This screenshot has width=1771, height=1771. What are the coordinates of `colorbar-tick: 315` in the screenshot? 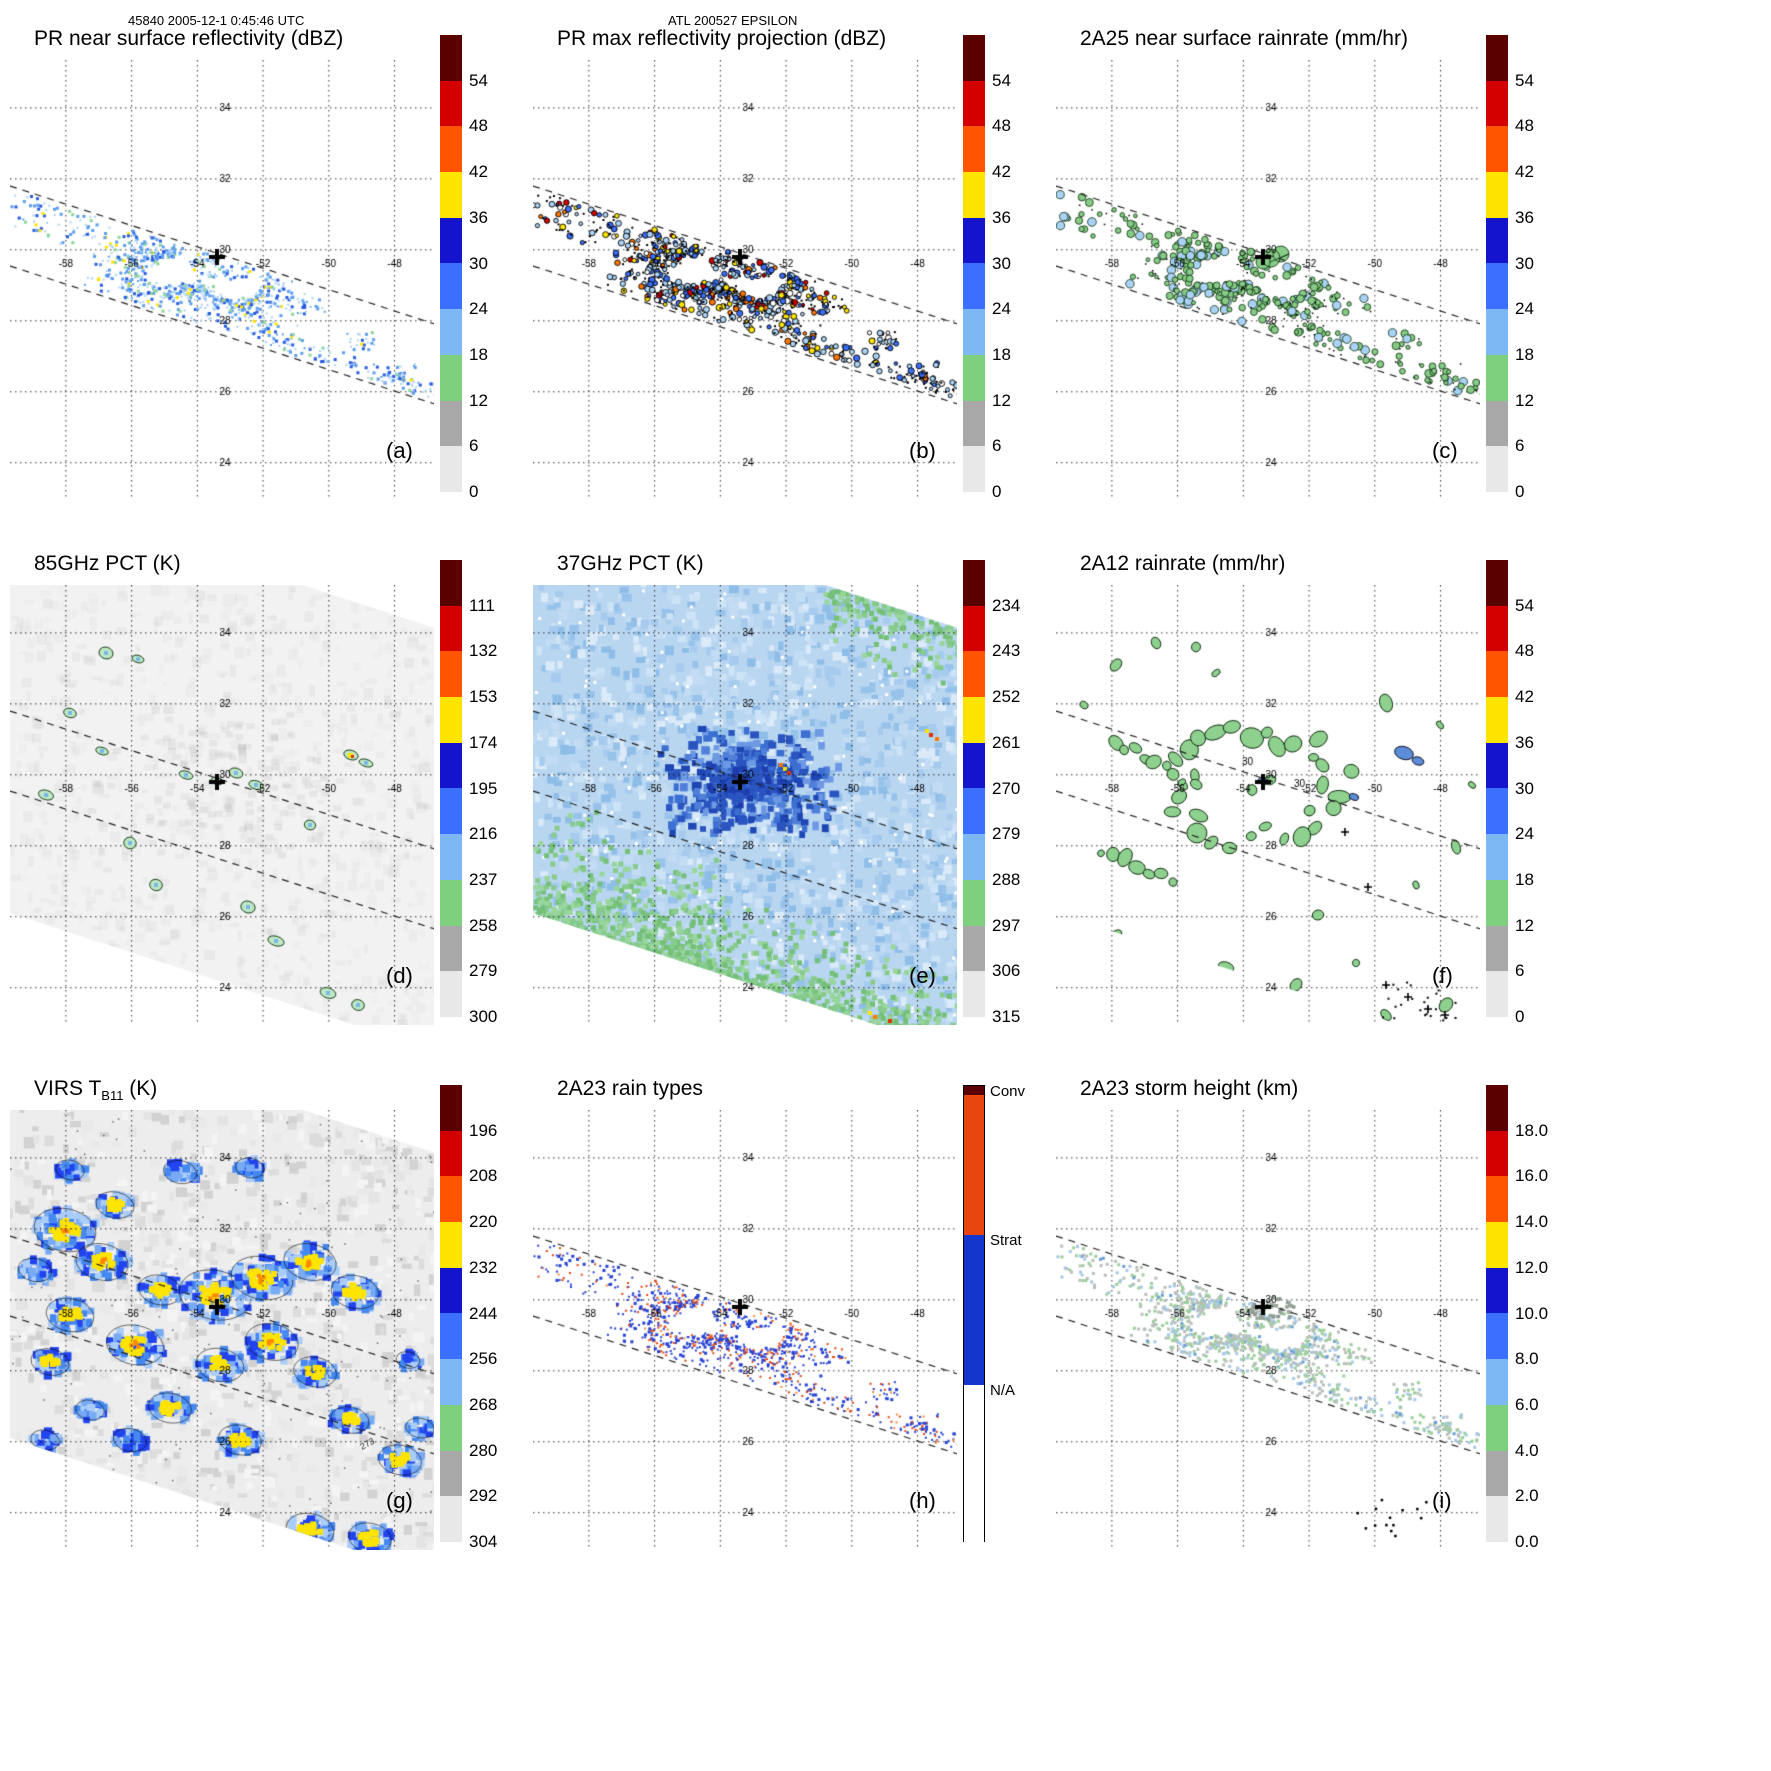 It's located at (1006, 1016).